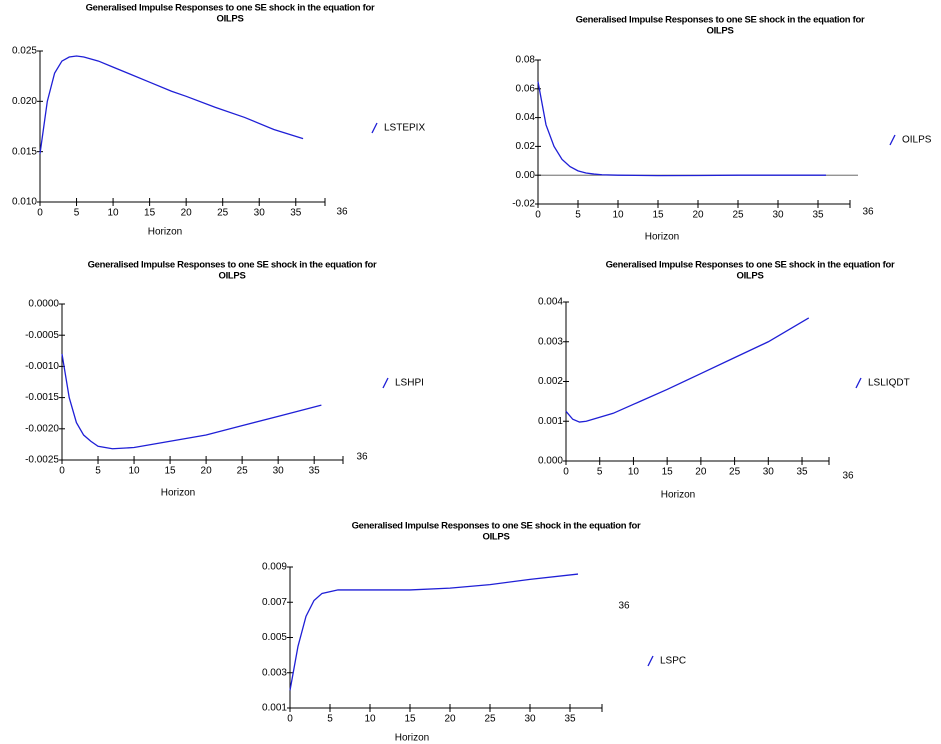 Image resolution: width=941 pixels, height=744 pixels. What do you see at coordinates (42, 366) in the screenshot?
I see `y-tick-label: -0.0010` at bounding box center [42, 366].